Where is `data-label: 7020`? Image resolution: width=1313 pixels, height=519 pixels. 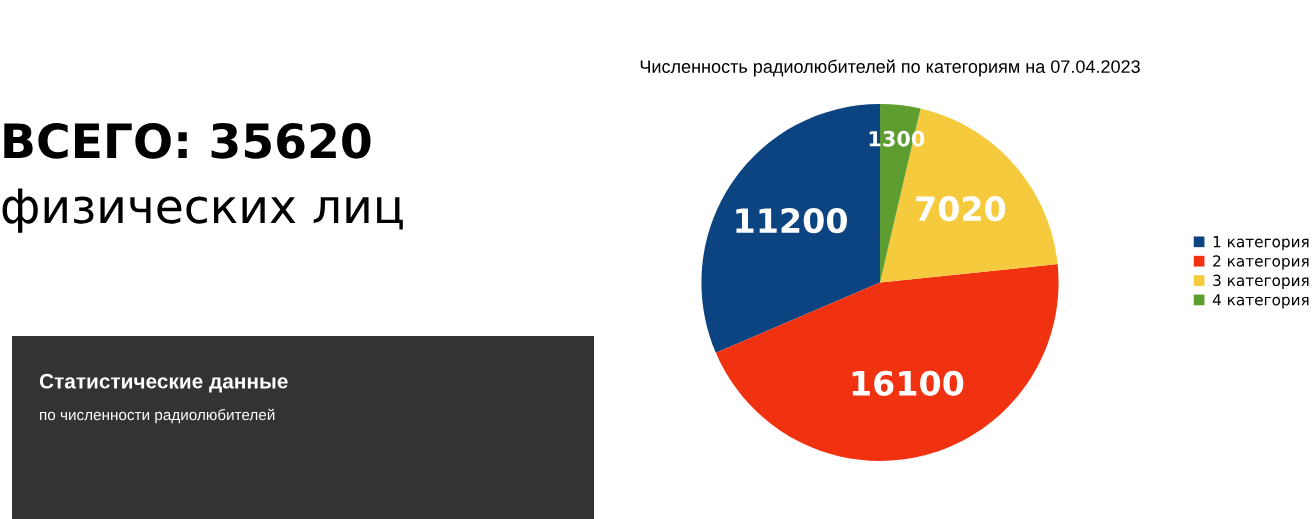
data-label: 7020 is located at coordinates (961, 209).